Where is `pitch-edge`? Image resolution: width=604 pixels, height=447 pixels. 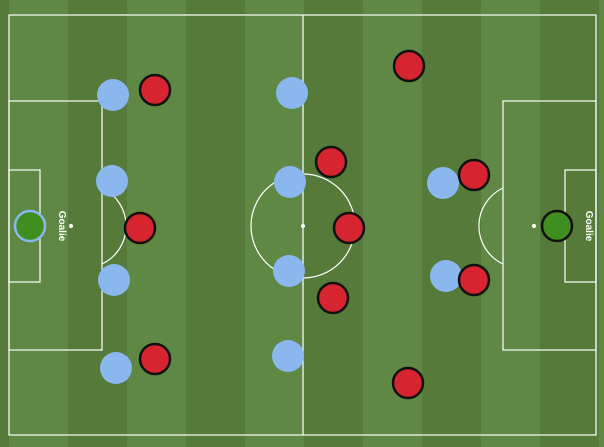
pitch-edge is located at coordinates (4, 223).